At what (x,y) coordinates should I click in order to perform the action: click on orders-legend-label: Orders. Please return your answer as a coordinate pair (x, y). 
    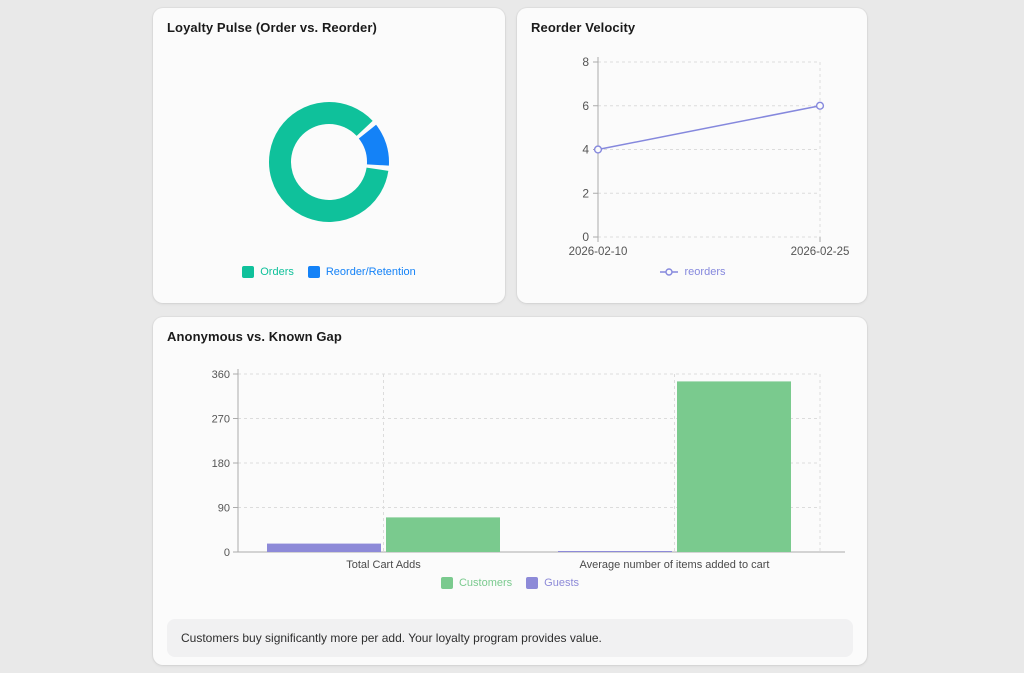
    Looking at the image, I should click on (277, 272).